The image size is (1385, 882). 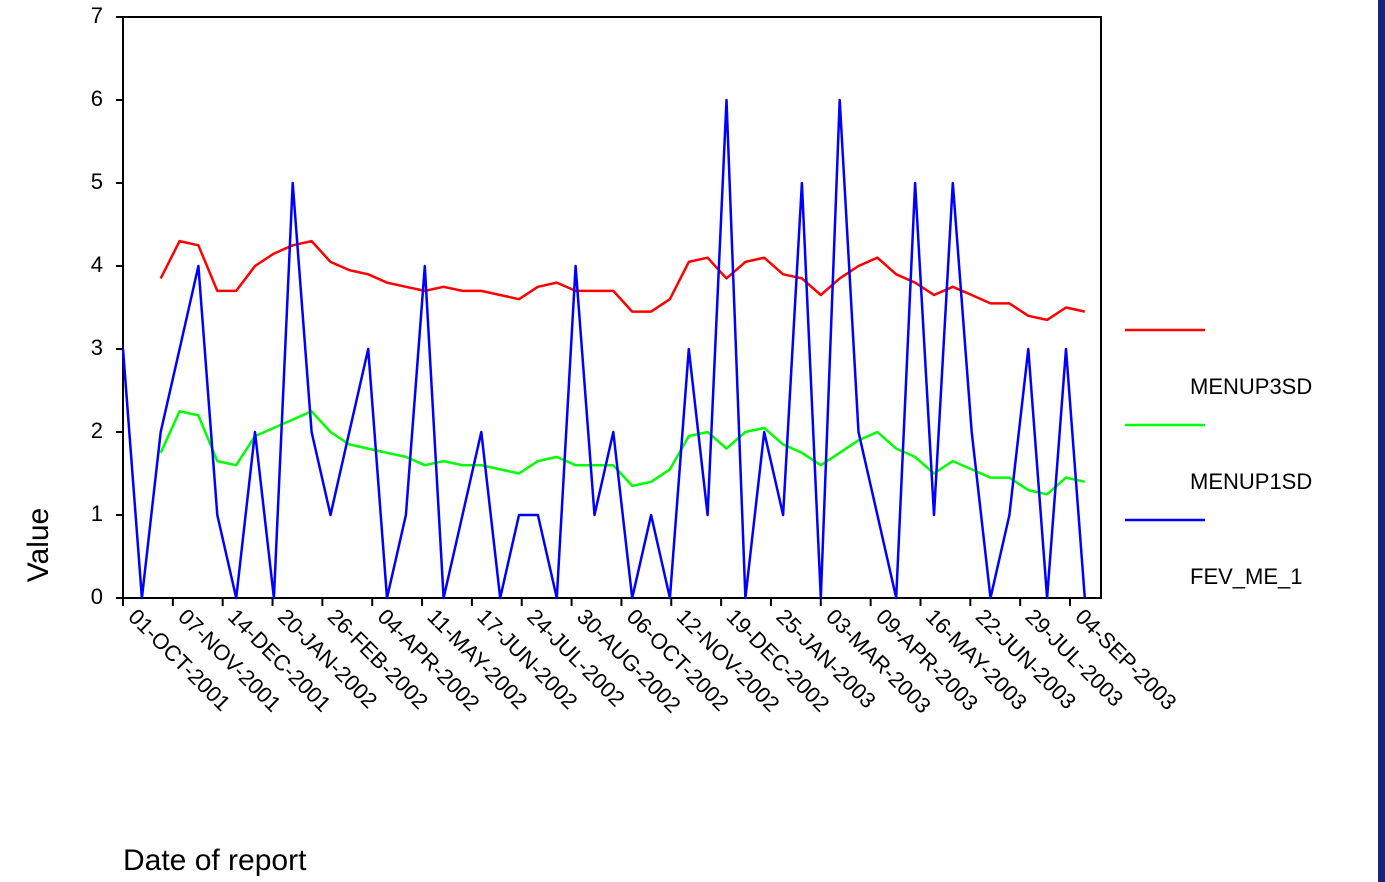 What do you see at coordinates (97, 264) in the screenshot?
I see `y-tick-label: 4` at bounding box center [97, 264].